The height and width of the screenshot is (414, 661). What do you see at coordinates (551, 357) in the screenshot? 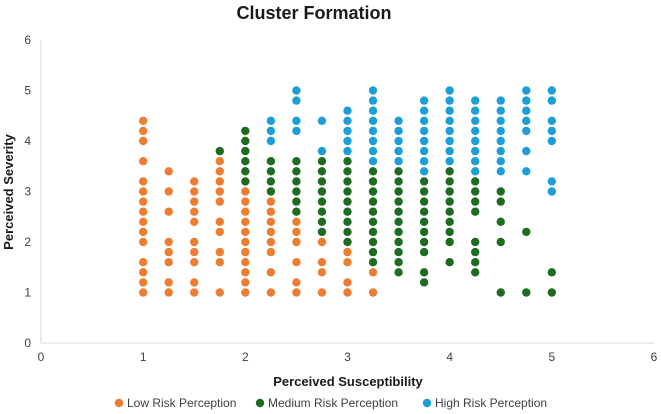
I see `x-tick-label: 5` at bounding box center [551, 357].